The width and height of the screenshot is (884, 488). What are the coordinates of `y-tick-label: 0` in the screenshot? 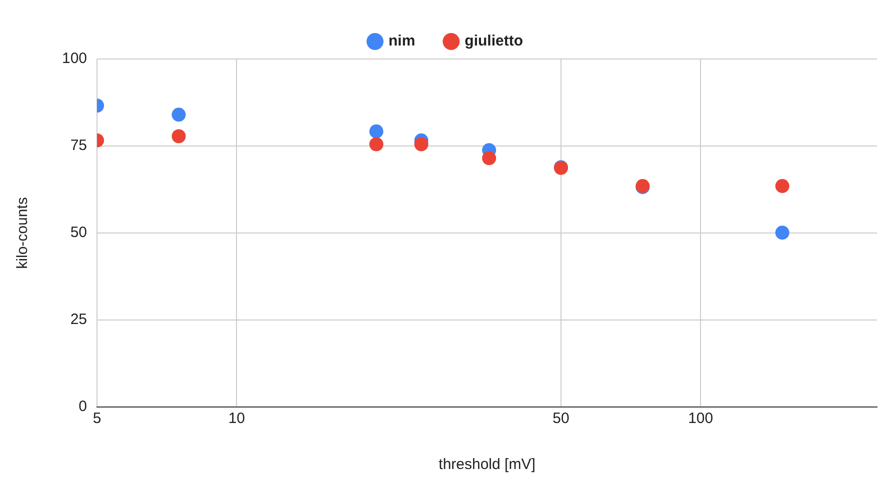 It's located at (83, 407).